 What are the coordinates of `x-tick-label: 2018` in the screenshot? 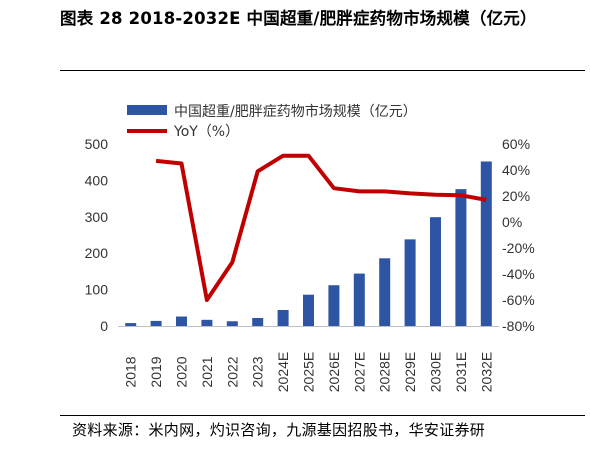 It's located at (131, 371).